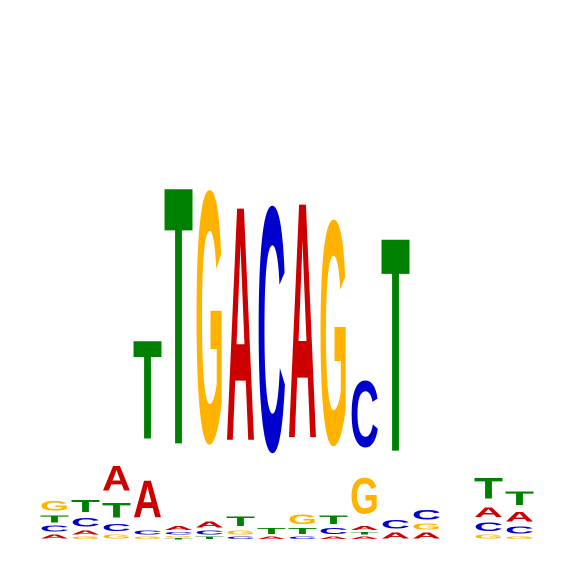 The height and width of the screenshot is (566, 566). I want to click on logo-column: ATC, so click(271, 337).